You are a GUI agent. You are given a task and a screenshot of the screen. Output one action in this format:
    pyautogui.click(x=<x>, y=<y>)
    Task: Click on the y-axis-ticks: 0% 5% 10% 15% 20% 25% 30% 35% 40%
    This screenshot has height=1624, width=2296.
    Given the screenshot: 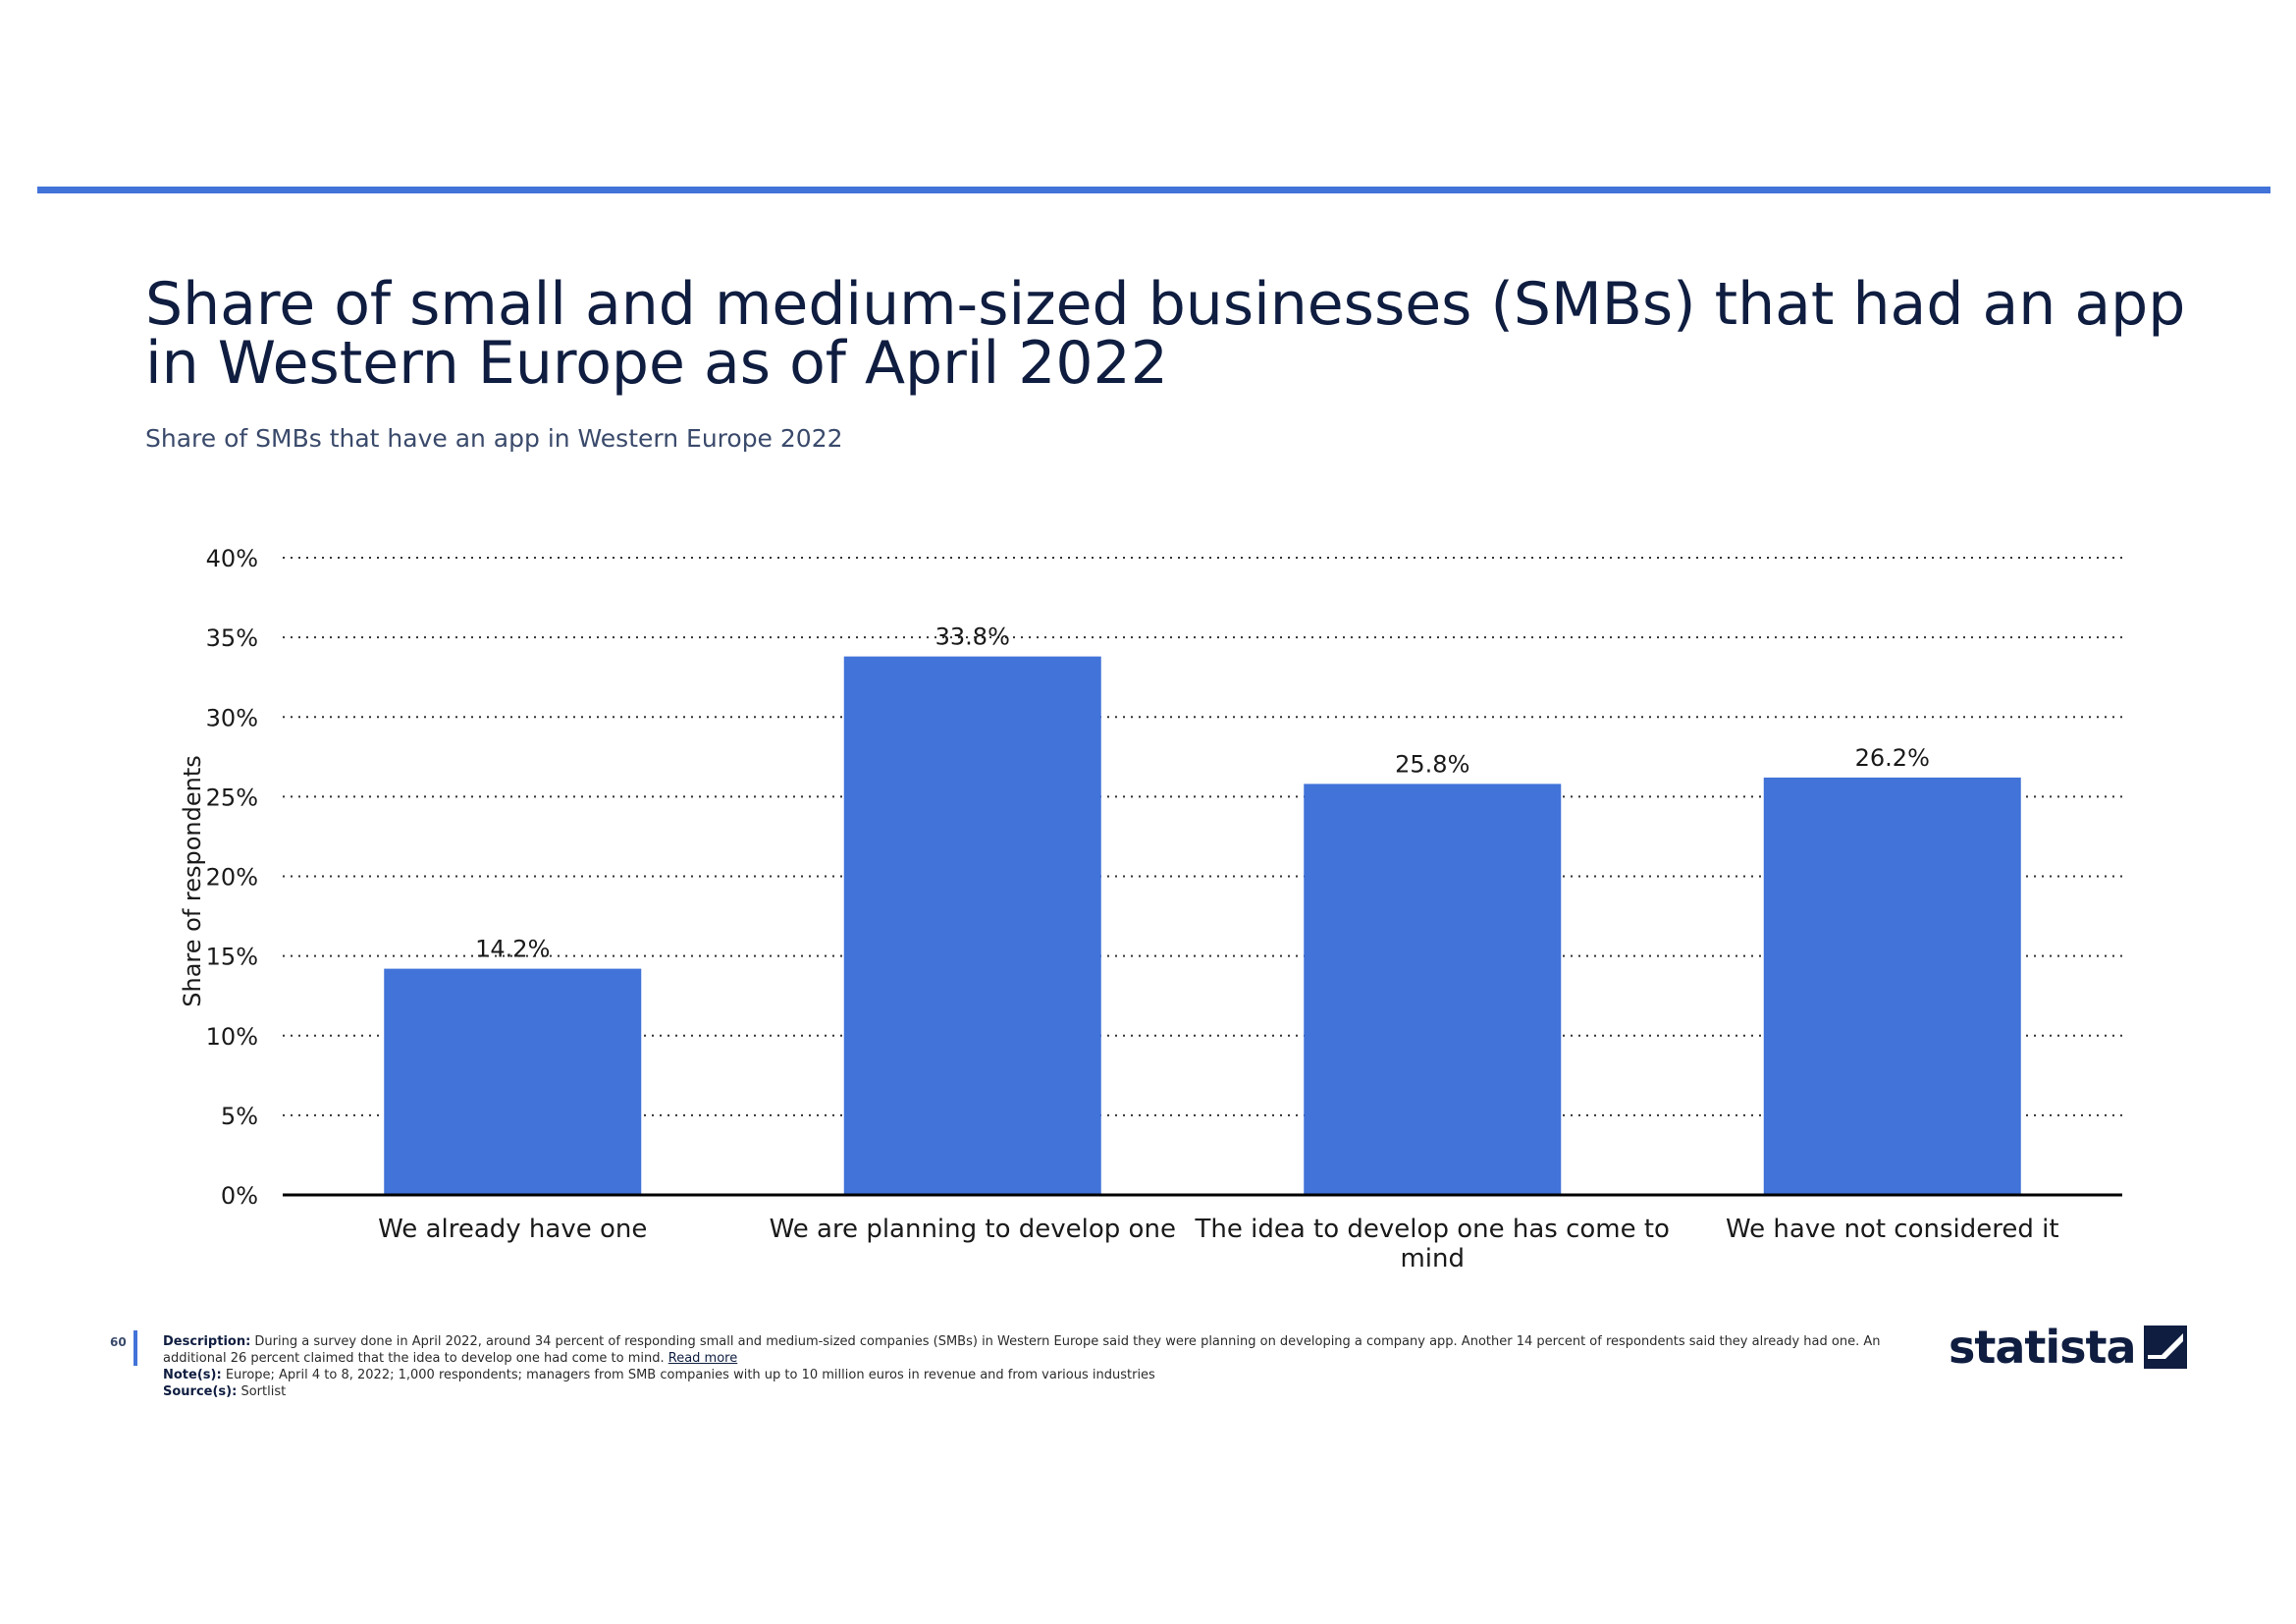 What is the action you would take?
    pyautogui.click(x=232, y=877)
    